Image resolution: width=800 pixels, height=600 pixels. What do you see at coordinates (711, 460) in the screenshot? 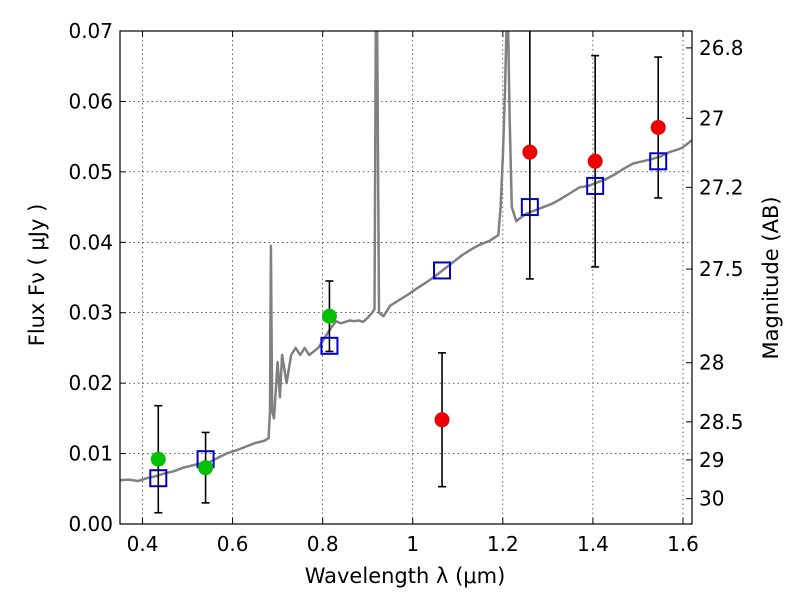
I see `right-tick-label: 29` at bounding box center [711, 460].